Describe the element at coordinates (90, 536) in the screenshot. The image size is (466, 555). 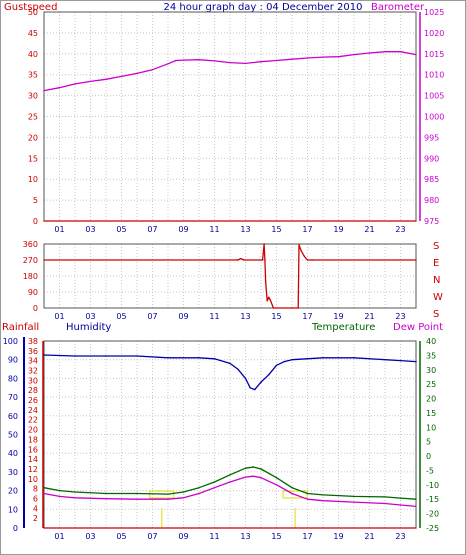
I see `bottom-x-tick-03: 03` at that location.